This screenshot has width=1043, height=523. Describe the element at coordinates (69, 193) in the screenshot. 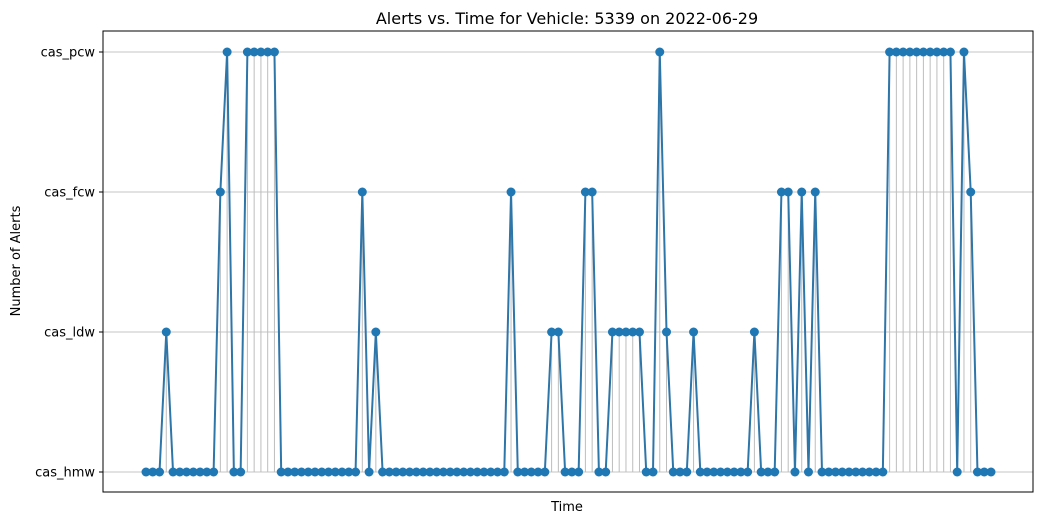

I see `y-tick-label: cas_fcw` at that location.